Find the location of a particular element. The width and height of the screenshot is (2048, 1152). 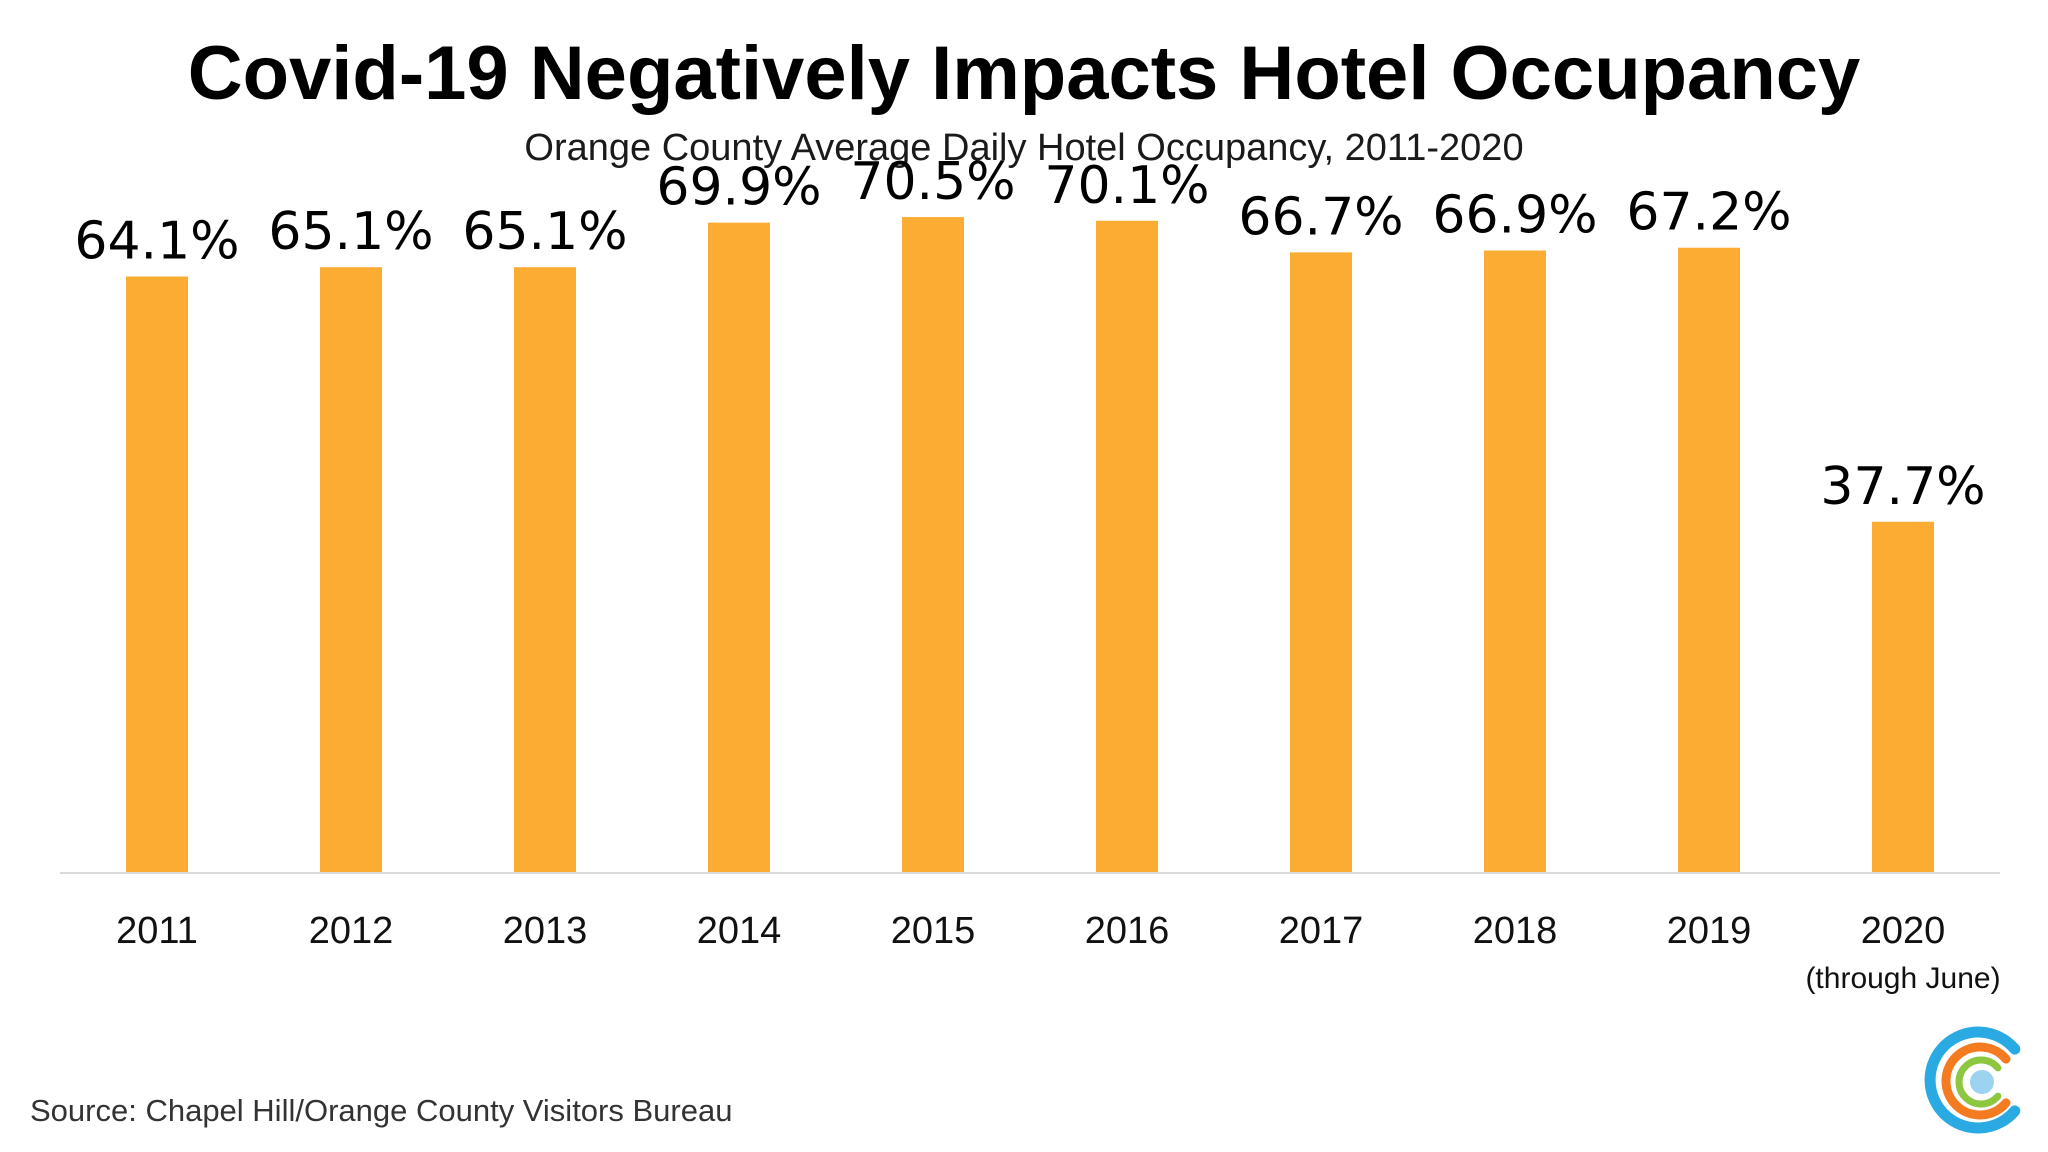

bar-2020 is located at coordinates (1903, 696).